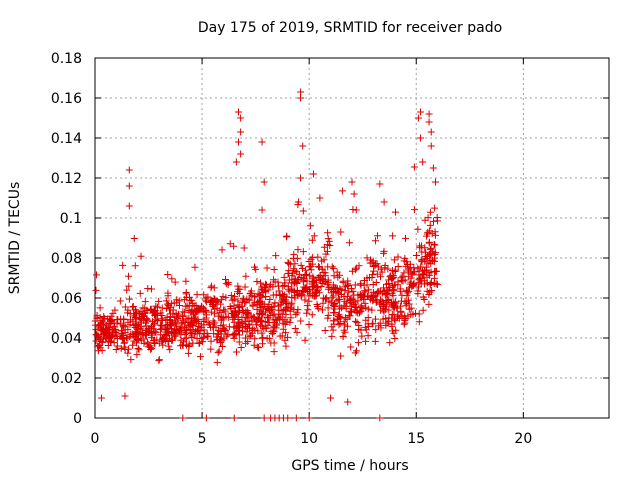  What do you see at coordinates (71, 219) in the screenshot?
I see `y-tick-label: 0.1` at bounding box center [71, 219].